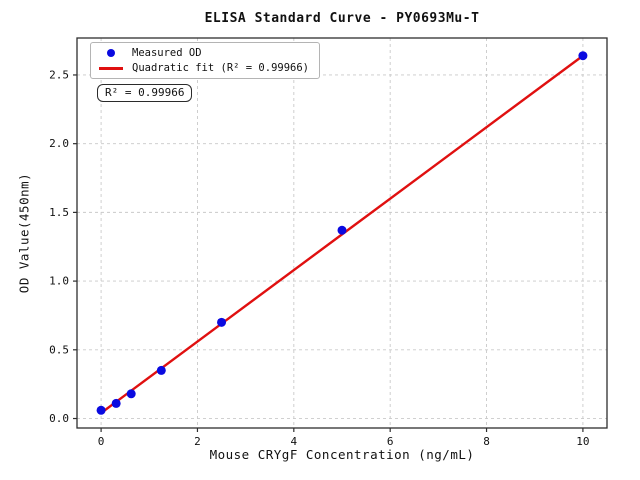  What do you see at coordinates (101, 441) in the screenshot?
I see `x-tick-label: 0` at bounding box center [101, 441].